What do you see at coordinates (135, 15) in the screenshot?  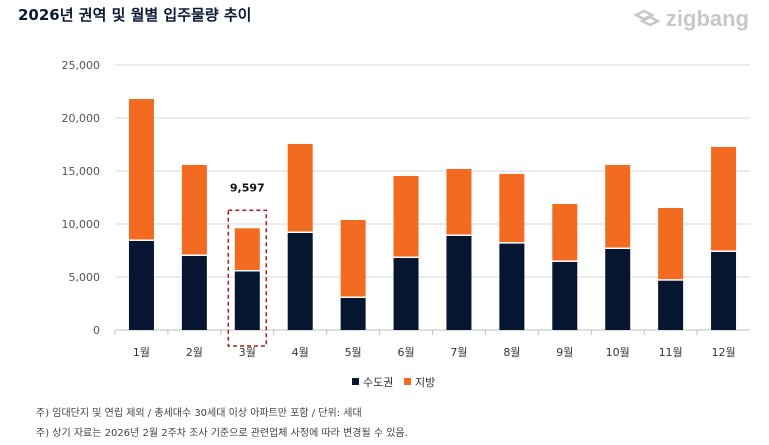 I see `chart-title: 2026년 권역 및 월별 입주물량 추이` at bounding box center [135, 15].